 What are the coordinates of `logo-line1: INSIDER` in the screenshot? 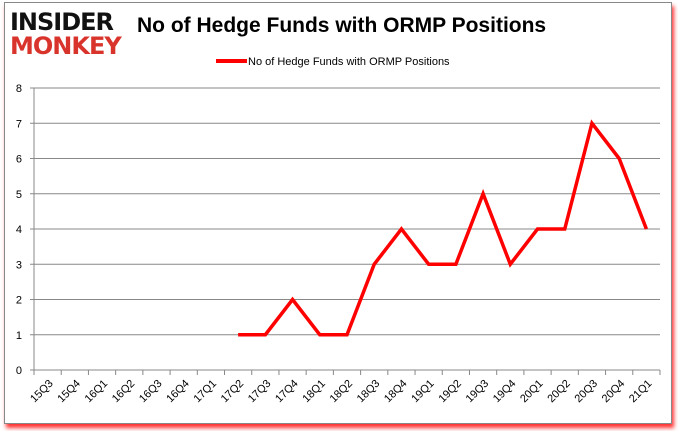 It's located at (62, 22).